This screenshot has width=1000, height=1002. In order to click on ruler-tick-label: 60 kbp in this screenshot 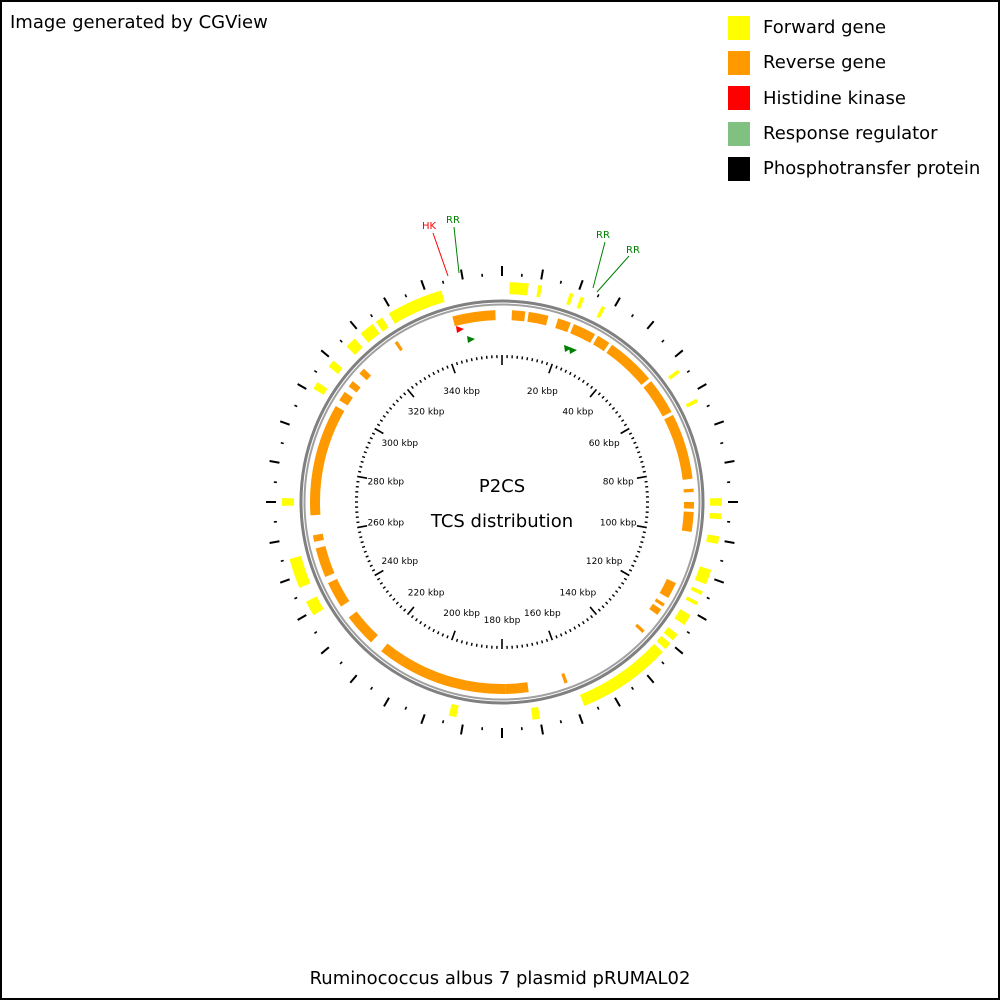, I will do `click(604, 444)`.